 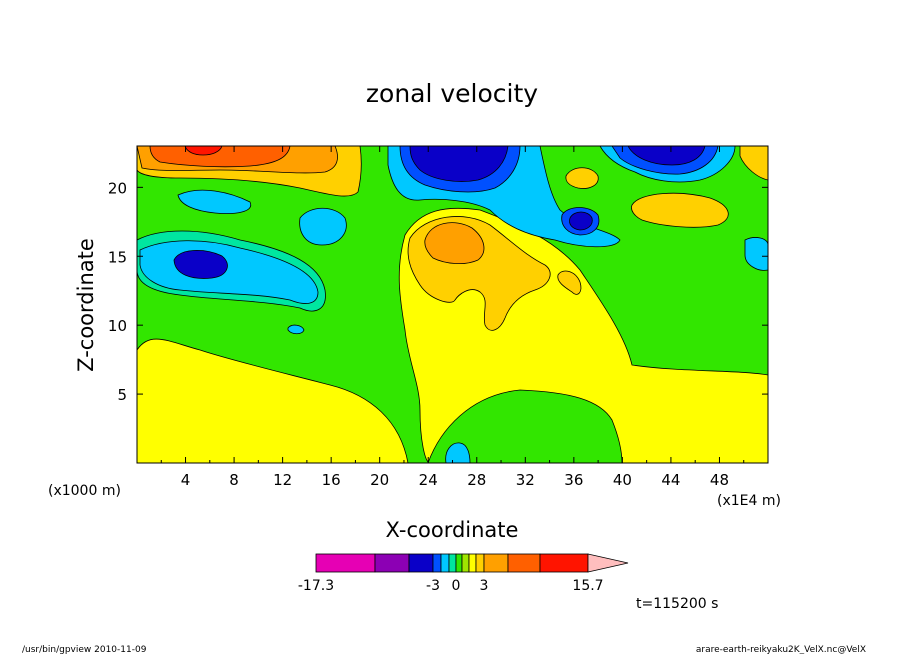 What do you see at coordinates (749, 501) in the screenshot?
I see `x-unit-right: (x1E4 m)` at bounding box center [749, 501].